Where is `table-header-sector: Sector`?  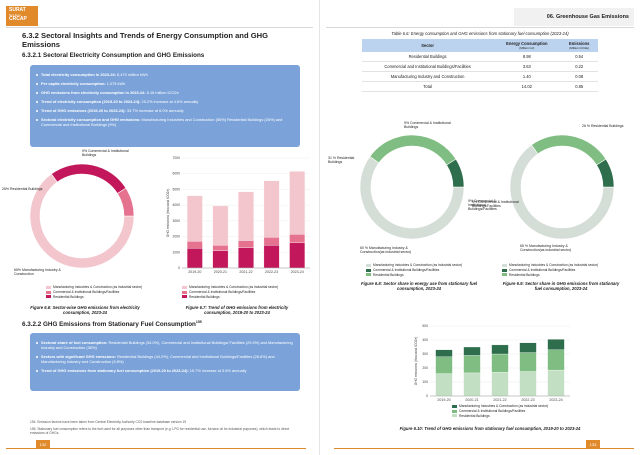
table-header-sector: Sector is located at coordinates (428, 45).